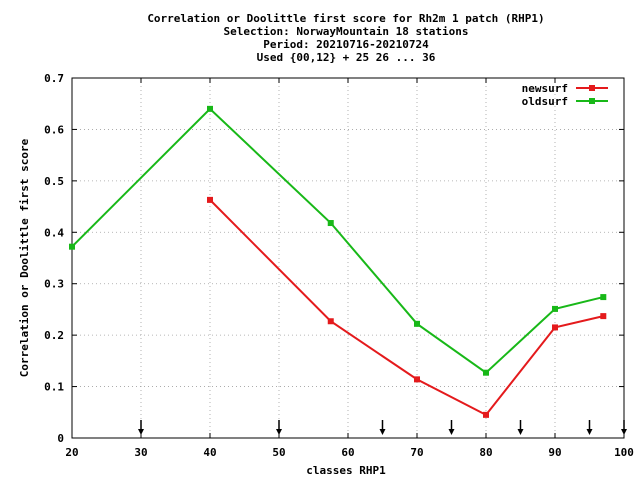  What do you see at coordinates (545, 88) in the screenshot?
I see `legend-label-newsurf: newsurf` at bounding box center [545, 88].